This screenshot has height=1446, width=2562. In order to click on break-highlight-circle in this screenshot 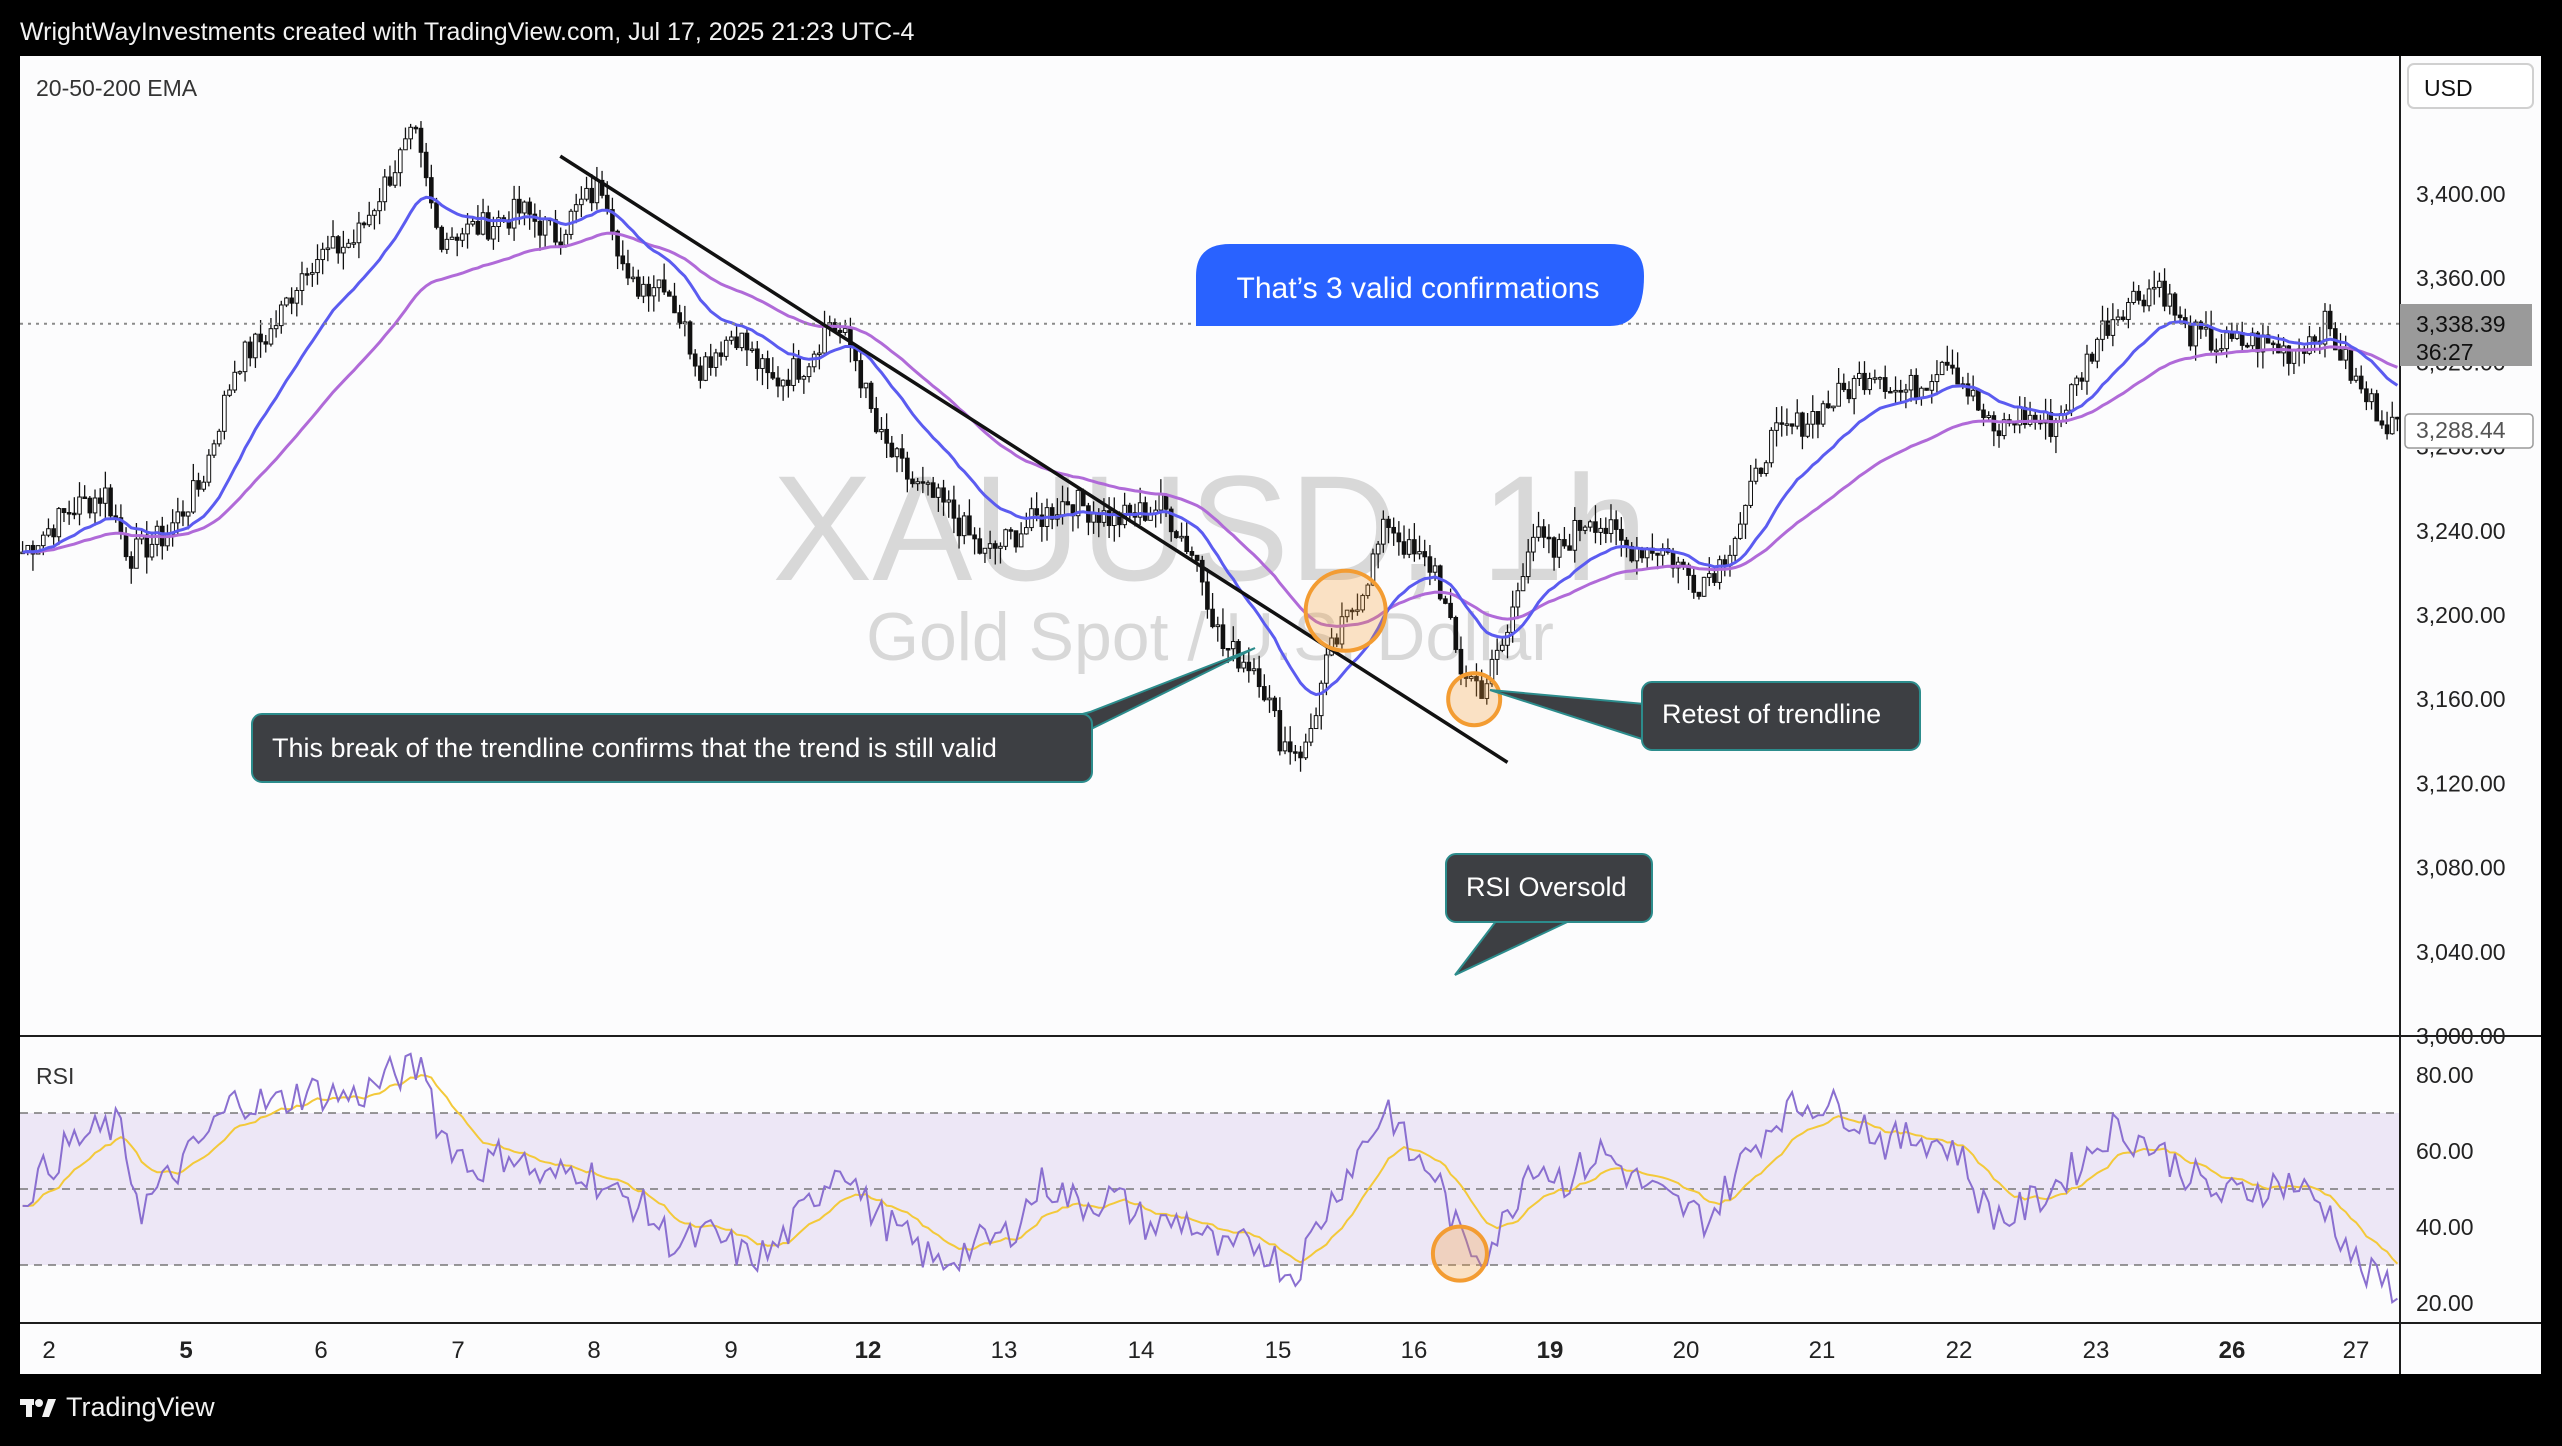, I will do `click(1345, 610)`.